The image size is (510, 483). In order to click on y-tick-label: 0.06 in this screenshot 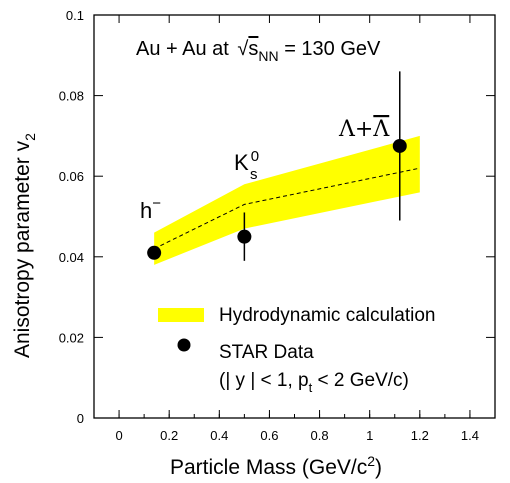, I will do `click(71, 176)`.